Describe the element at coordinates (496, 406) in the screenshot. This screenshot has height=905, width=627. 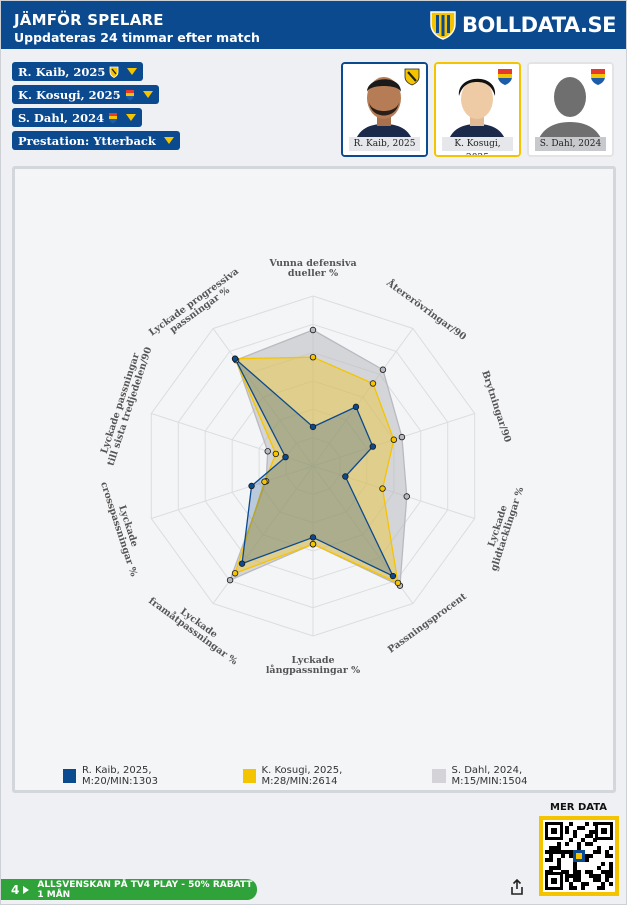
I see `axis-label: Brytningar/90` at that location.